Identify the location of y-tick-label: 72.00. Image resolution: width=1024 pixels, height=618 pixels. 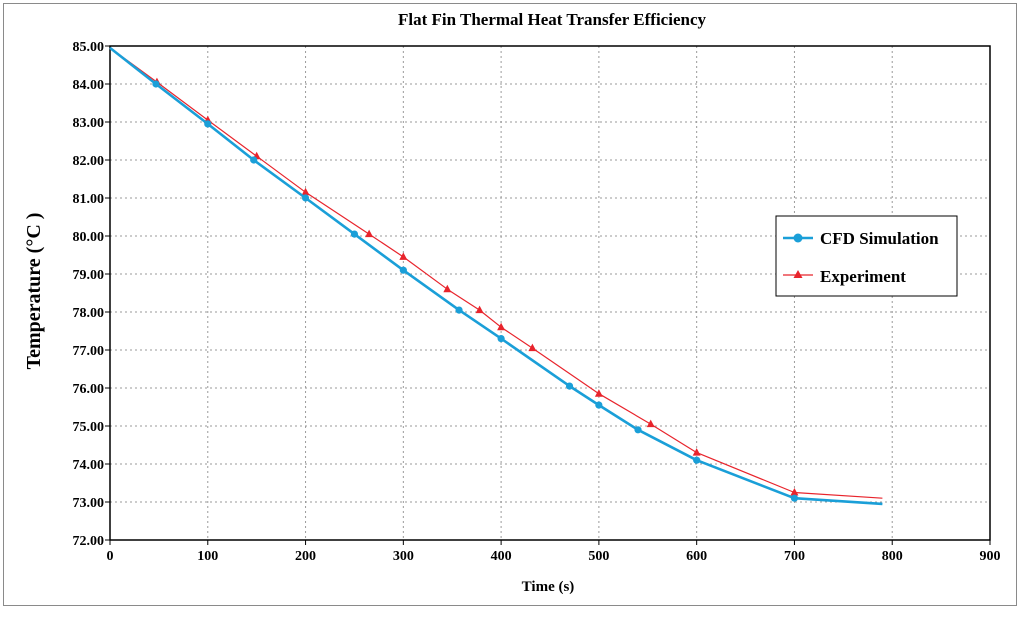
(89, 541).